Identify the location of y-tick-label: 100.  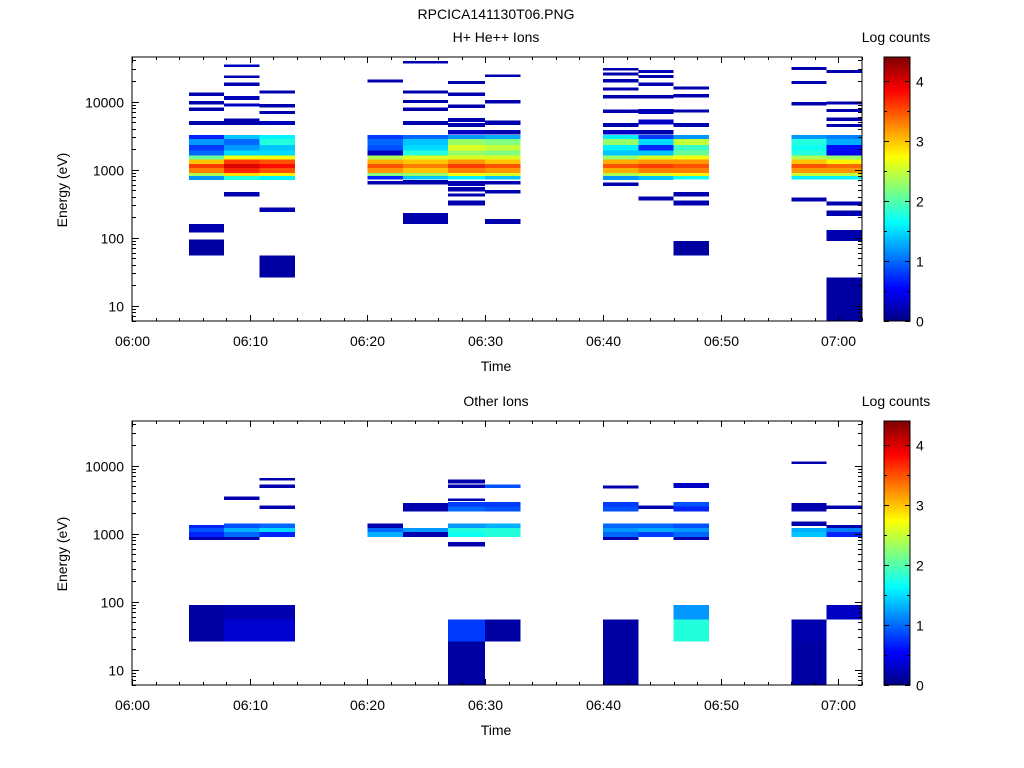
(113, 239).